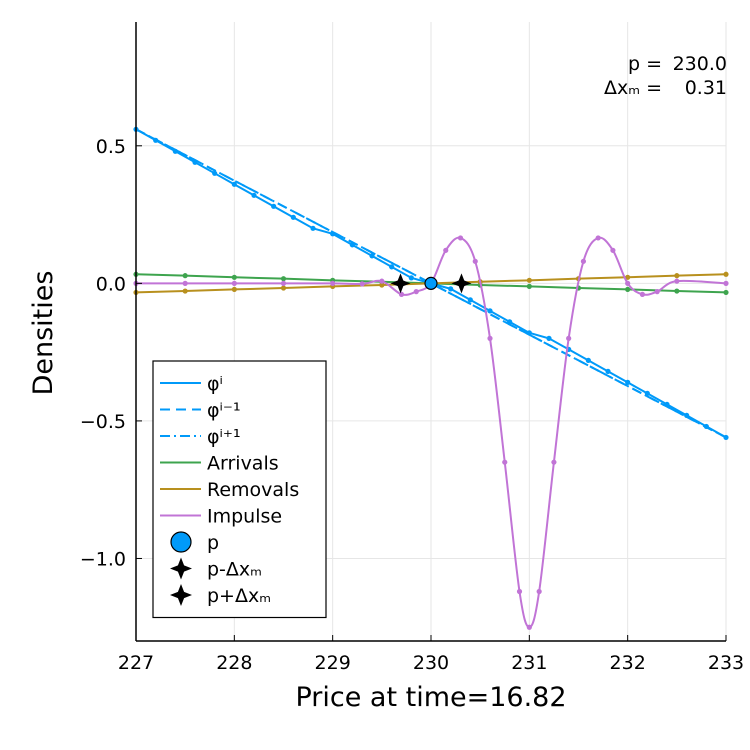 The width and height of the screenshot is (750, 750). I want to click on legend-label-5: Impulse, so click(244, 517).